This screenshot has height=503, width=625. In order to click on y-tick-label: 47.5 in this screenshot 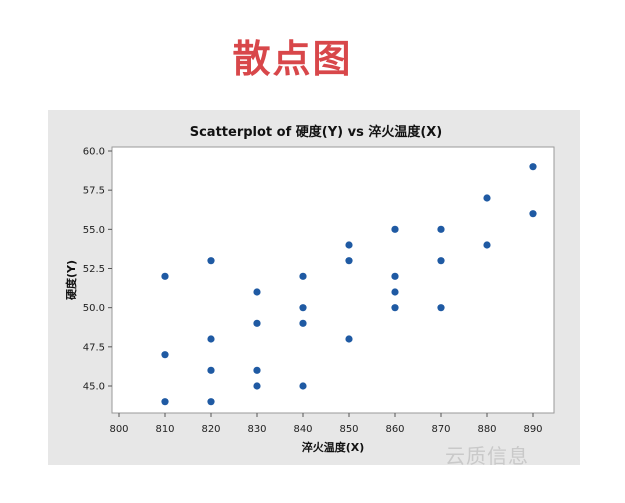, I will do `click(94, 347)`.